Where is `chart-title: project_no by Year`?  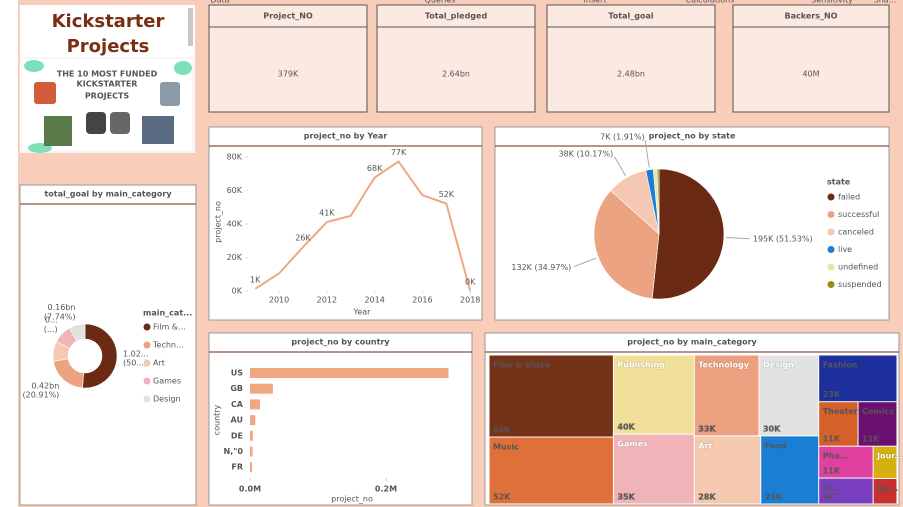
chart-title: project_no by Year is located at coordinates (345, 136).